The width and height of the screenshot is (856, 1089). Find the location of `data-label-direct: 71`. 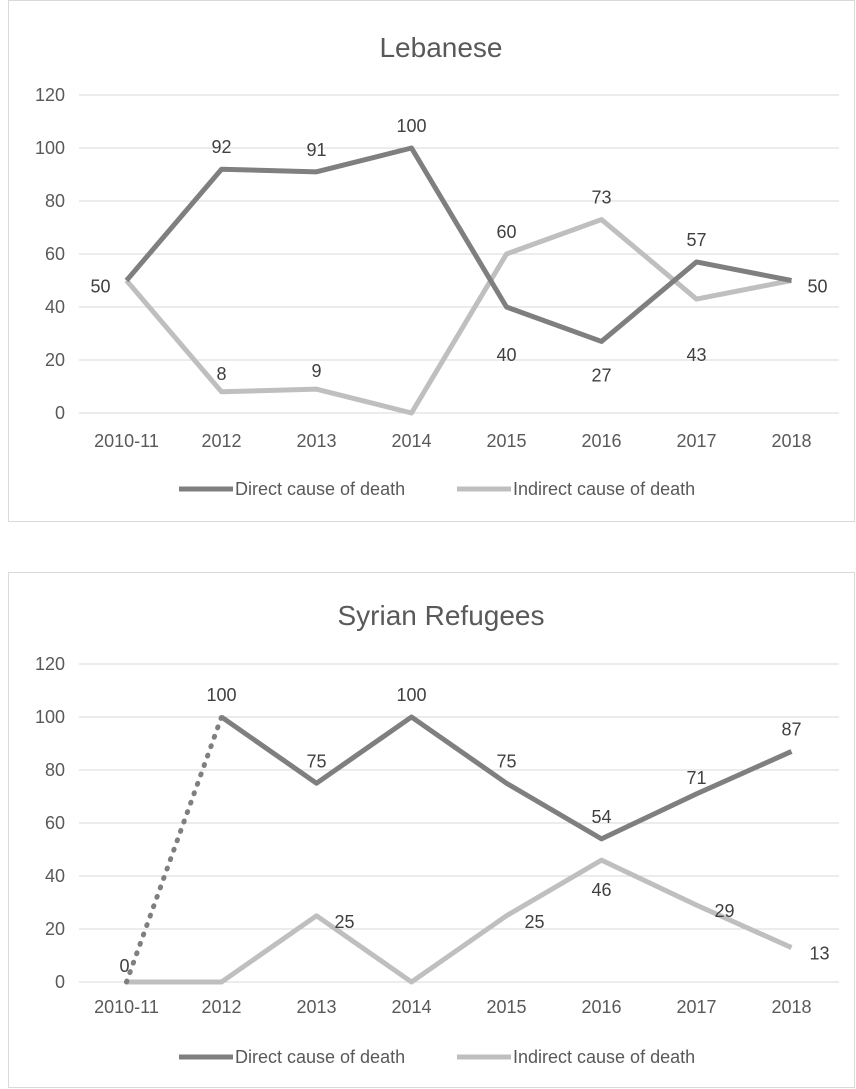

data-label-direct: 71 is located at coordinates (696, 778).